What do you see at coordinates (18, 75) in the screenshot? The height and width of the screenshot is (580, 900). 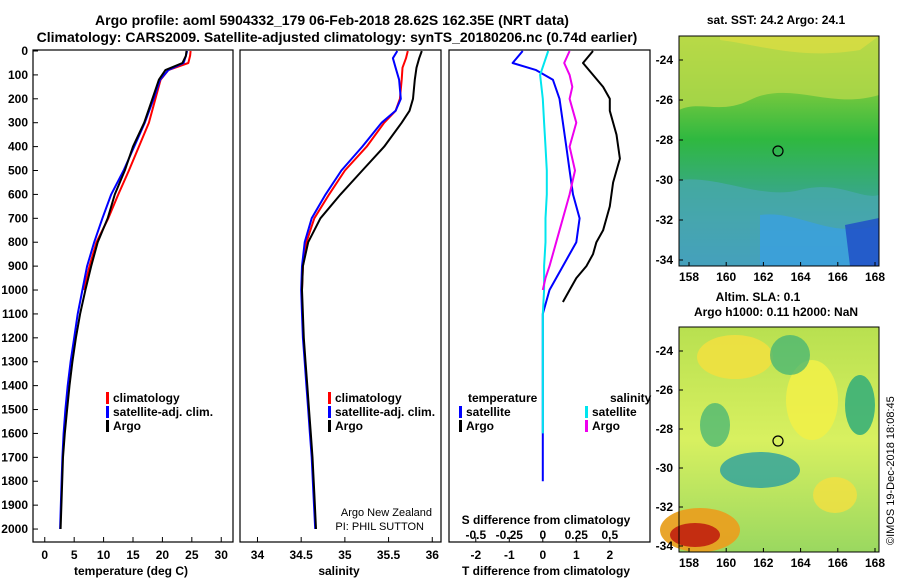 I see `depth-tick-label: 100` at bounding box center [18, 75].